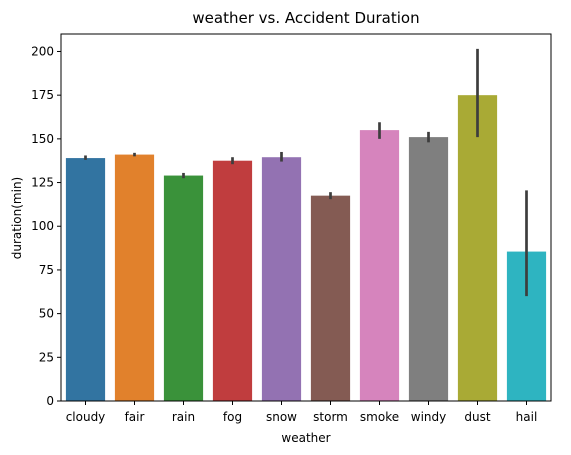 The height and width of the screenshot is (455, 571). Describe the element at coordinates (85, 279) in the screenshot. I see `bar-cloudy` at that location.